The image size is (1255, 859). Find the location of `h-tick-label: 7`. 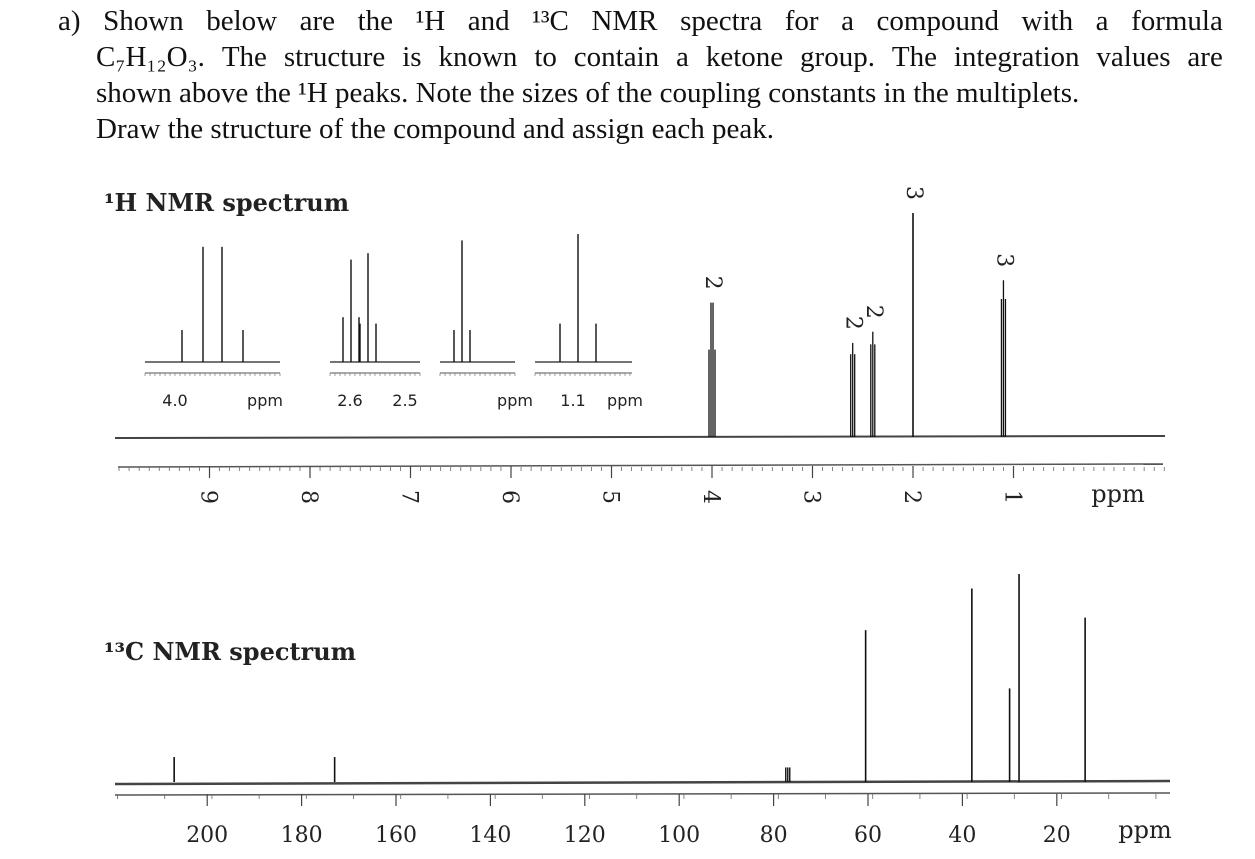

h-tick-label: 7 is located at coordinates (409, 497).